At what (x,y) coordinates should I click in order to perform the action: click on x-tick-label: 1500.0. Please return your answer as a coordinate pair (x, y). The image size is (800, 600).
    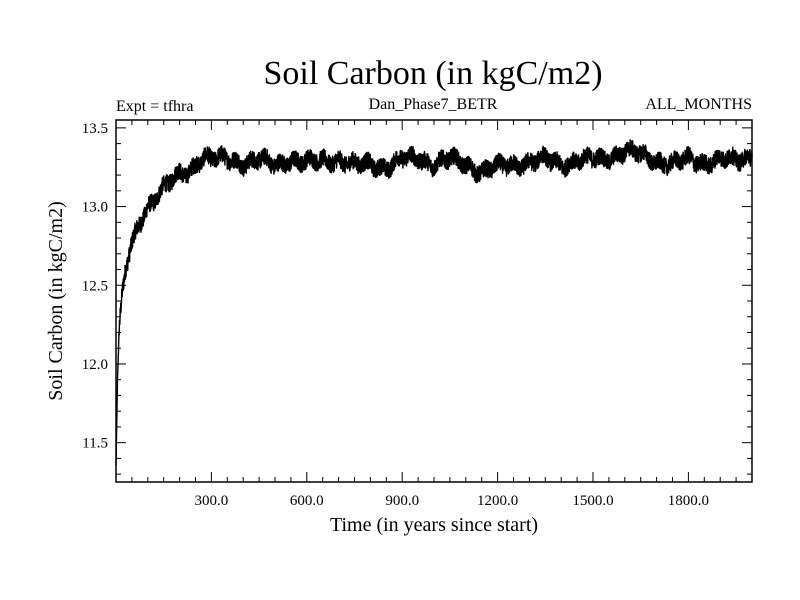
    Looking at the image, I should click on (592, 501).